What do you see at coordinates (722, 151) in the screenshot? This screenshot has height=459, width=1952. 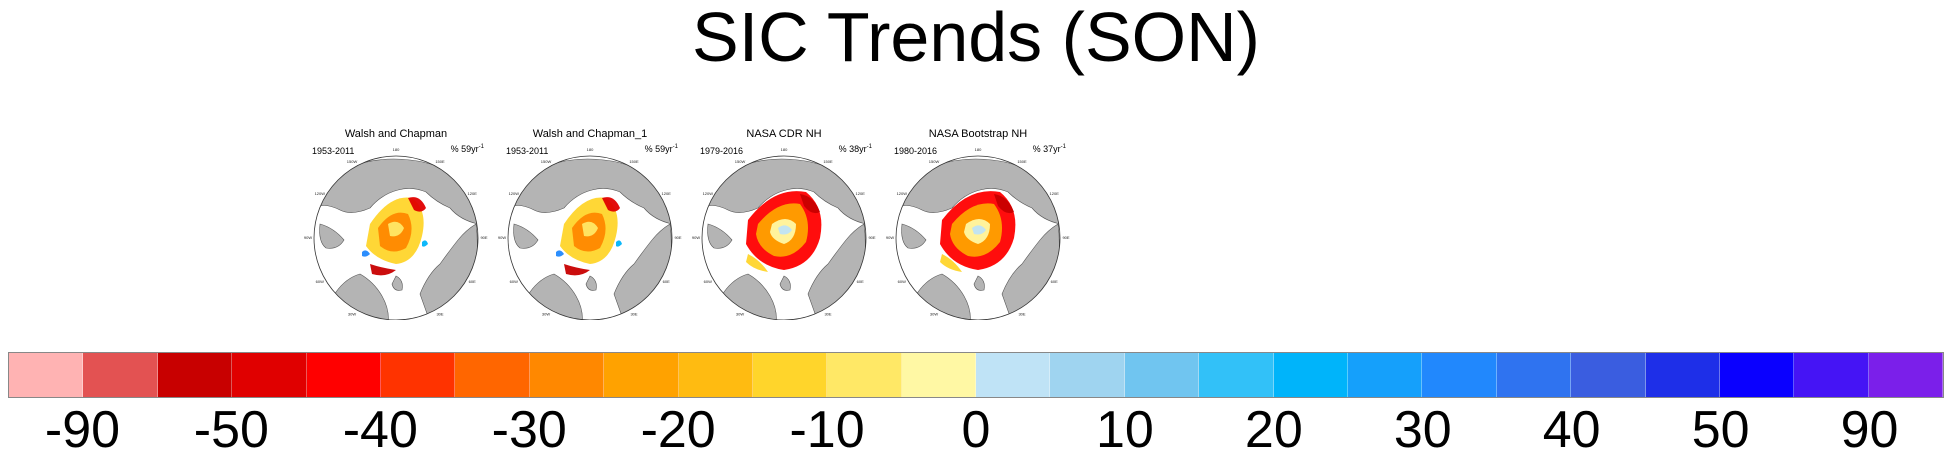 I see `panel-years: 1979-2016` at bounding box center [722, 151].